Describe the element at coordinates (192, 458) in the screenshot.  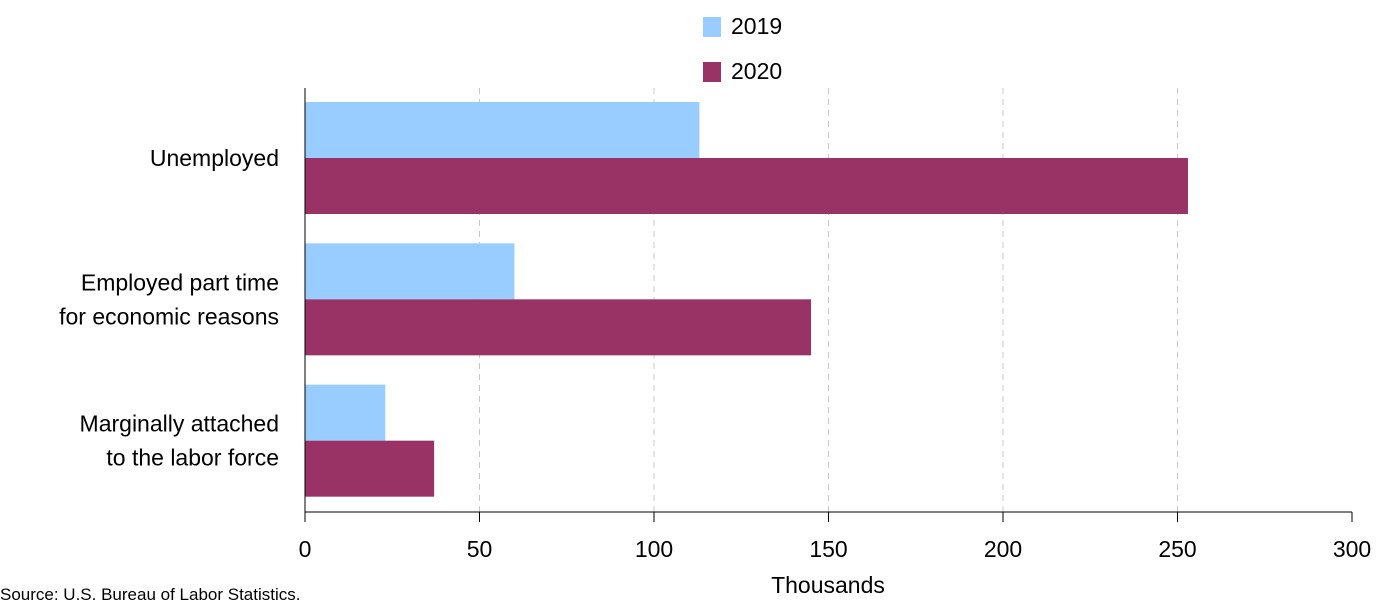
I see `category-label: to the labor force` at that location.